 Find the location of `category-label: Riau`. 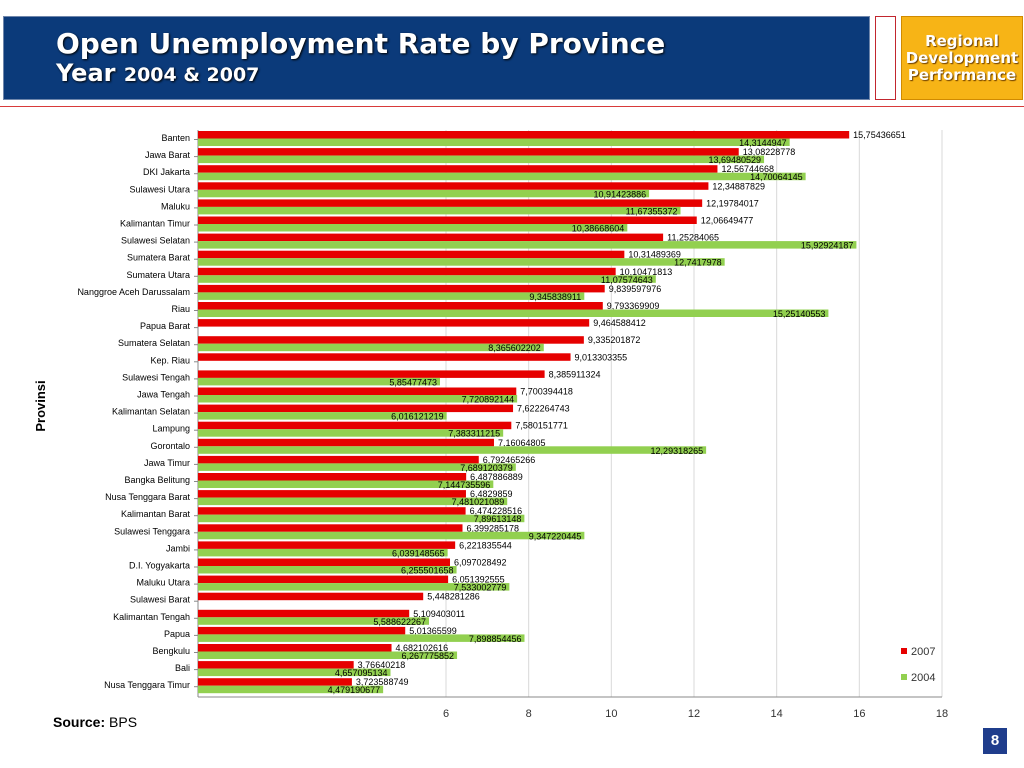

category-label: Riau is located at coordinates (180, 309).